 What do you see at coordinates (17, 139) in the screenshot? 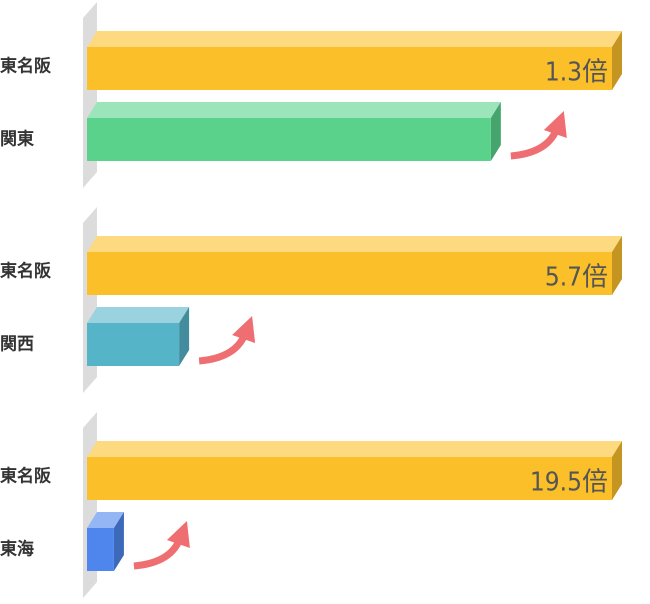
I see `category-label: 関東` at bounding box center [17, 139].